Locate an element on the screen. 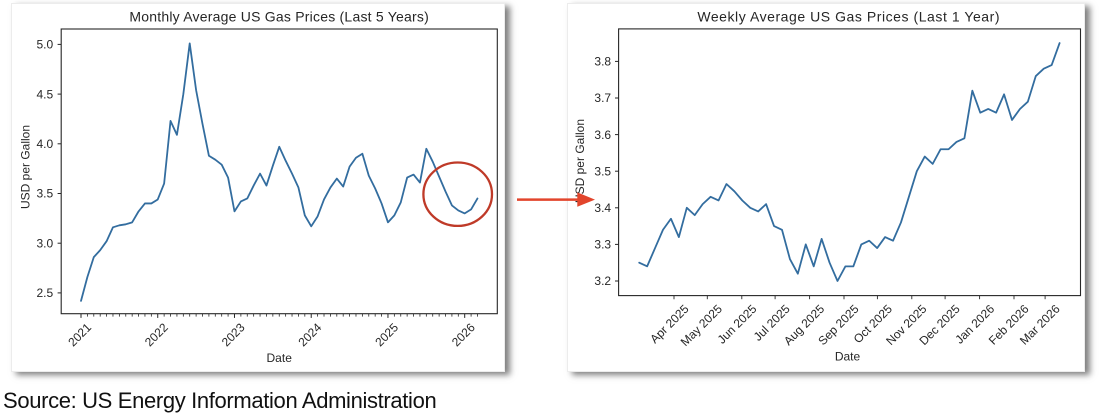 This screenshot has height=419, width=1104. svg-text: 2025 is located at coordinates (386, 334).